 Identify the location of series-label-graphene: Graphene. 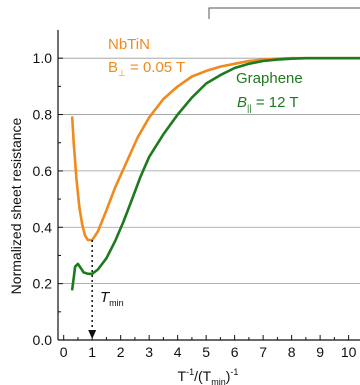
(269, 78).